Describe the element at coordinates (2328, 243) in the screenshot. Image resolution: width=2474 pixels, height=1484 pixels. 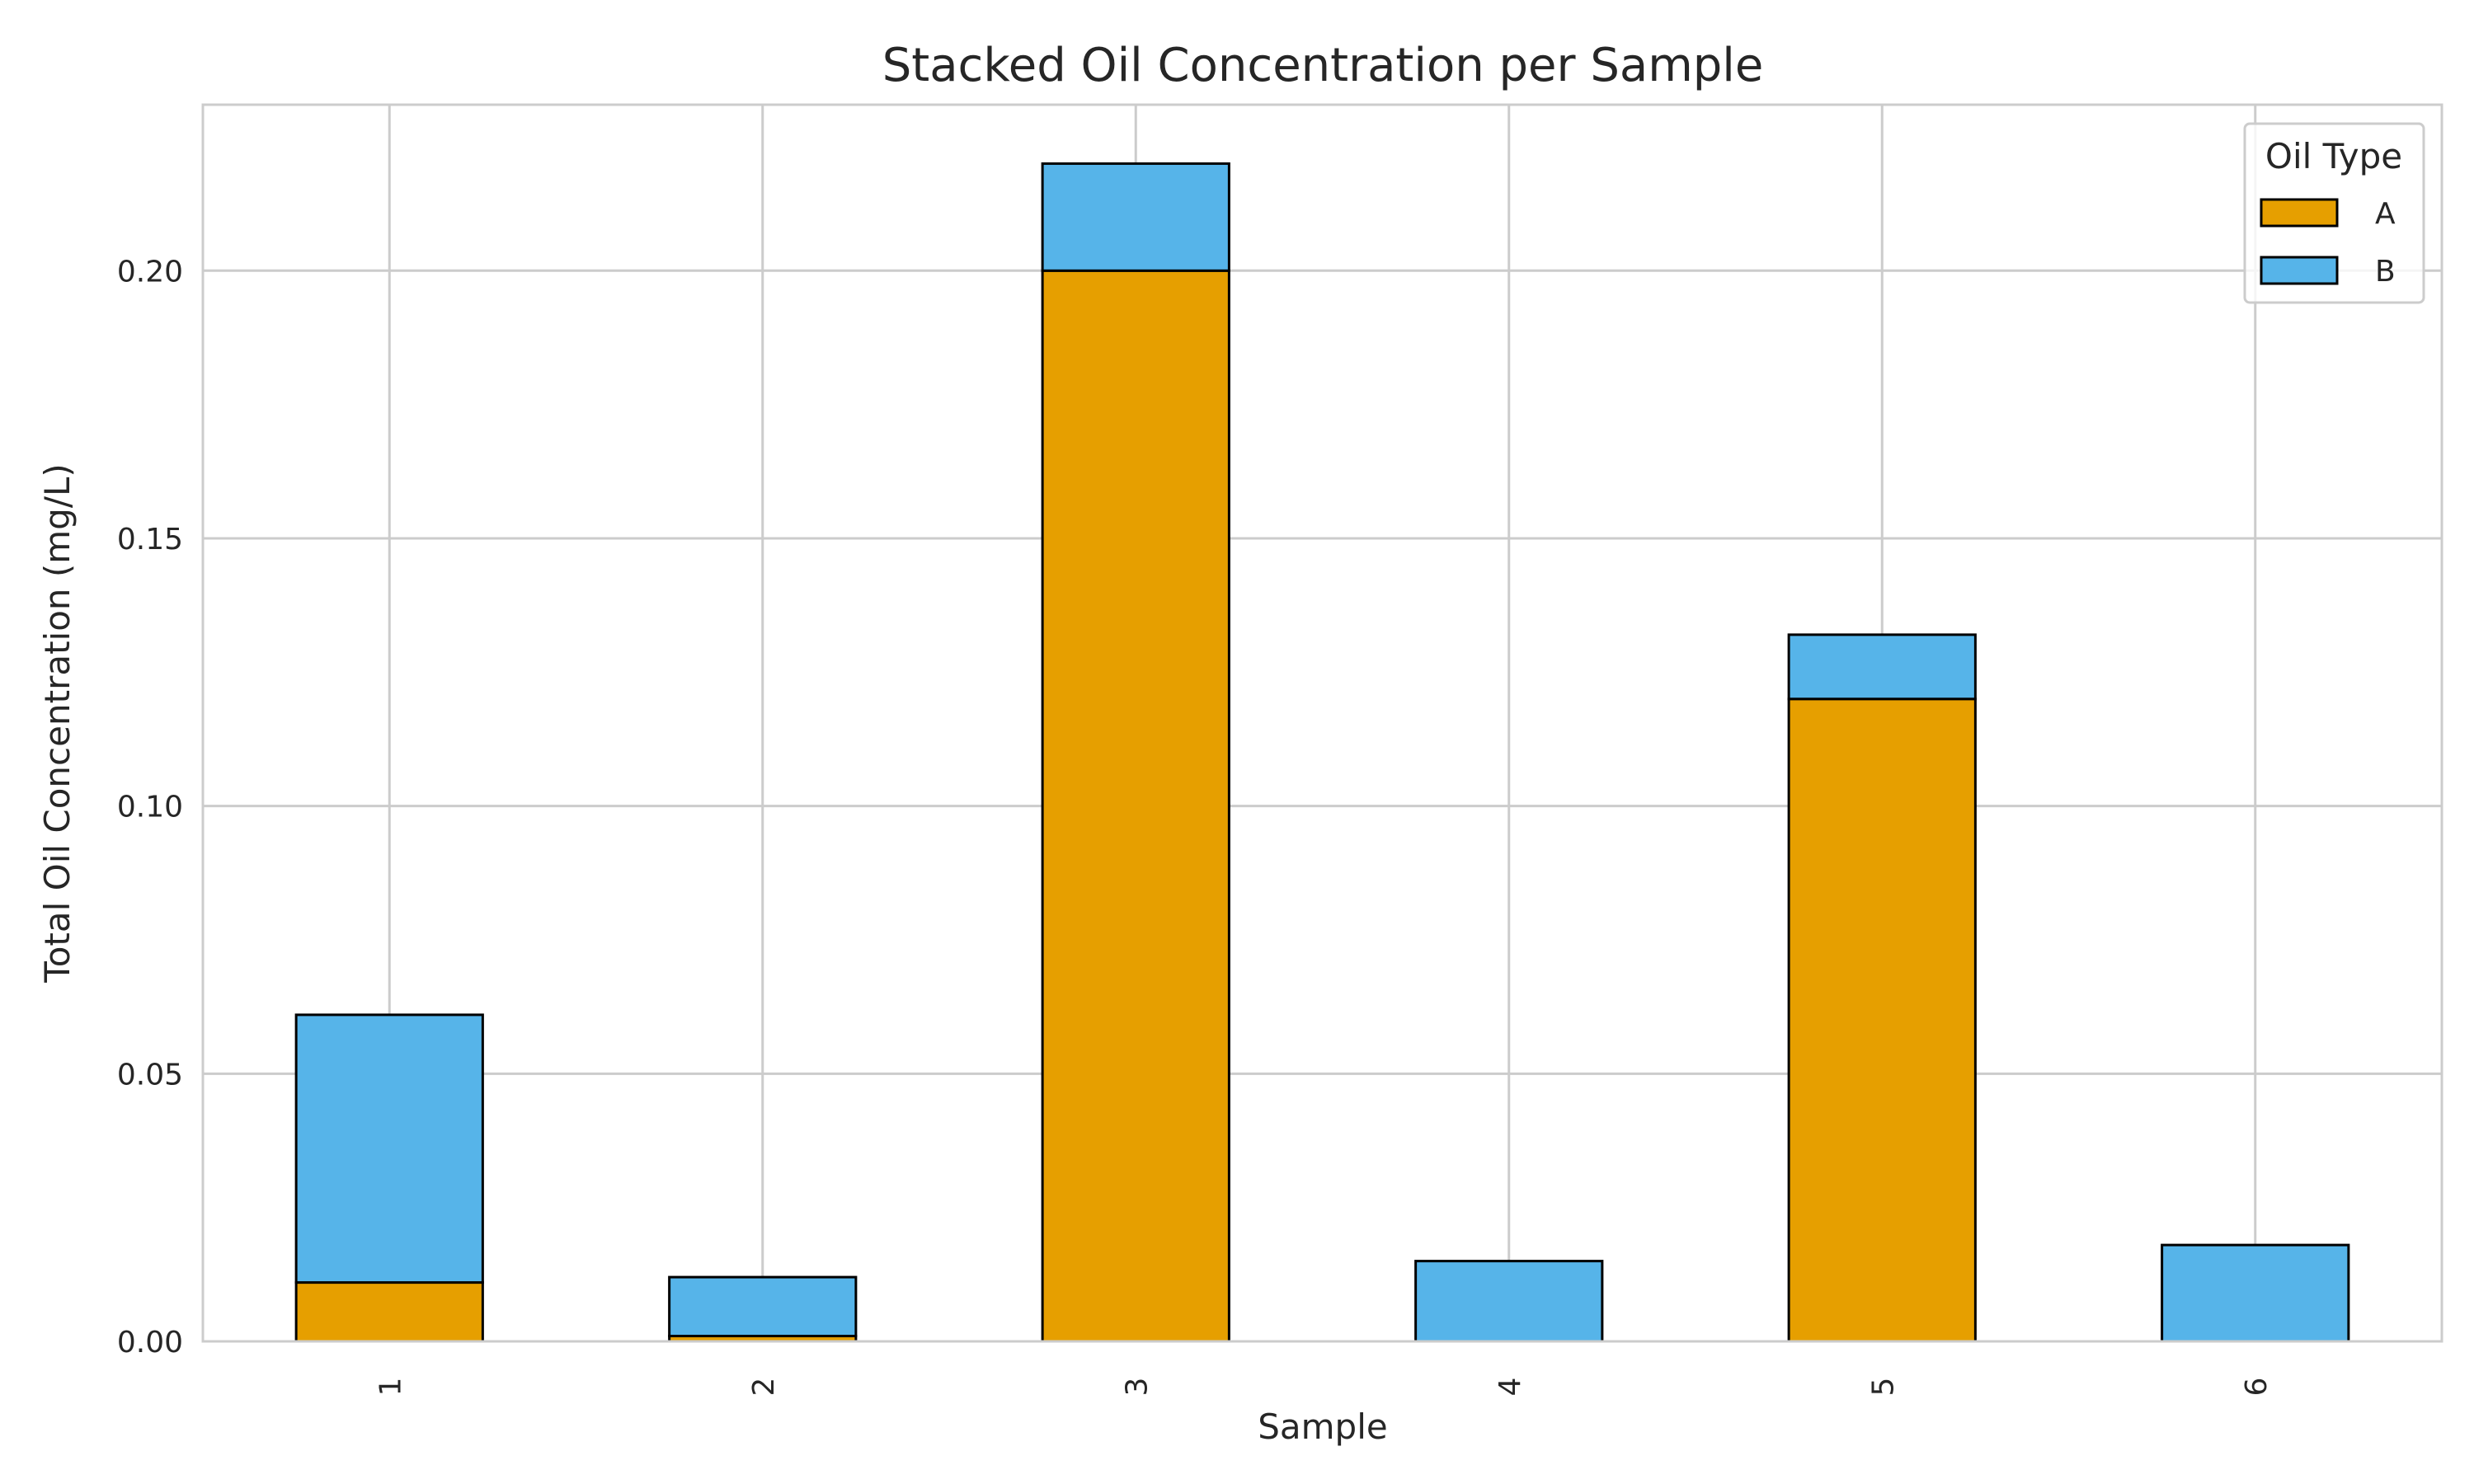
I see `legend-items: AB` at that location.